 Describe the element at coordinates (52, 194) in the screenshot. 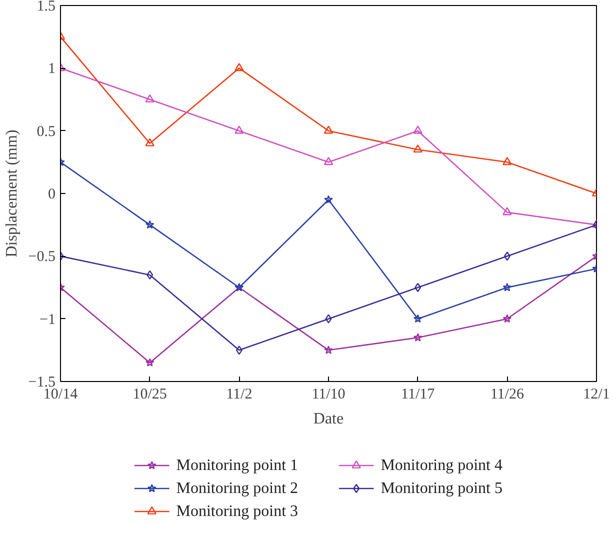

I see `y-tick-label: 0` at that location.